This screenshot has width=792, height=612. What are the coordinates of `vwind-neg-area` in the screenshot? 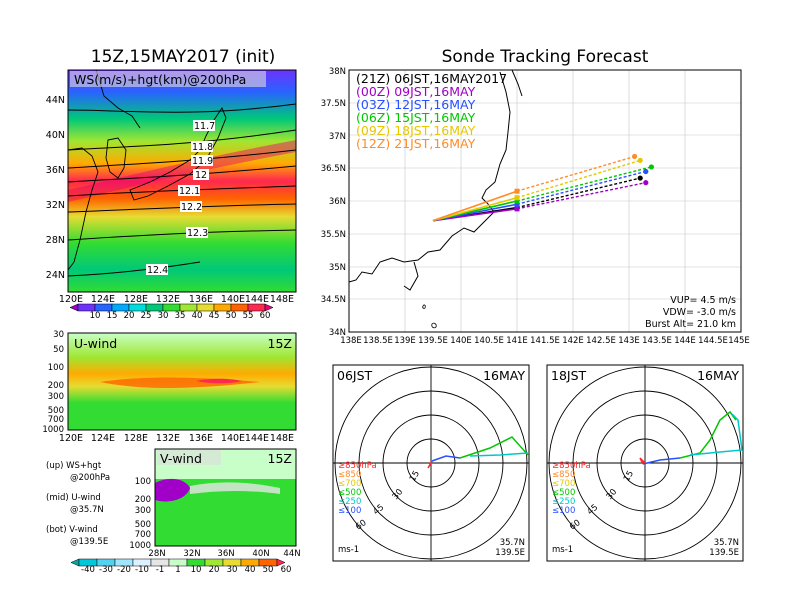 It's located at (172, 490).